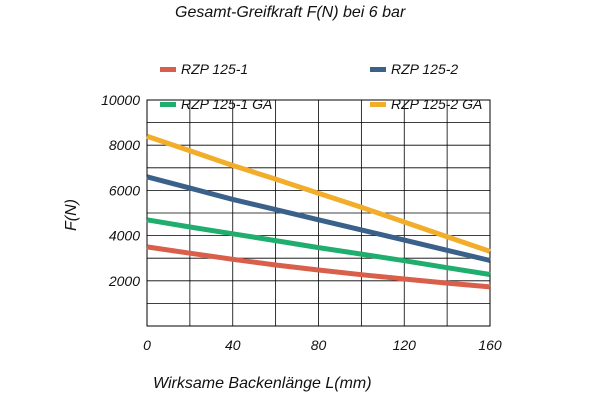  Describe the element at coordinates (226, 104) in the screenshot. I see `legend-label-rzp-125-1-ga: RZP 125-1 GA` at that location.